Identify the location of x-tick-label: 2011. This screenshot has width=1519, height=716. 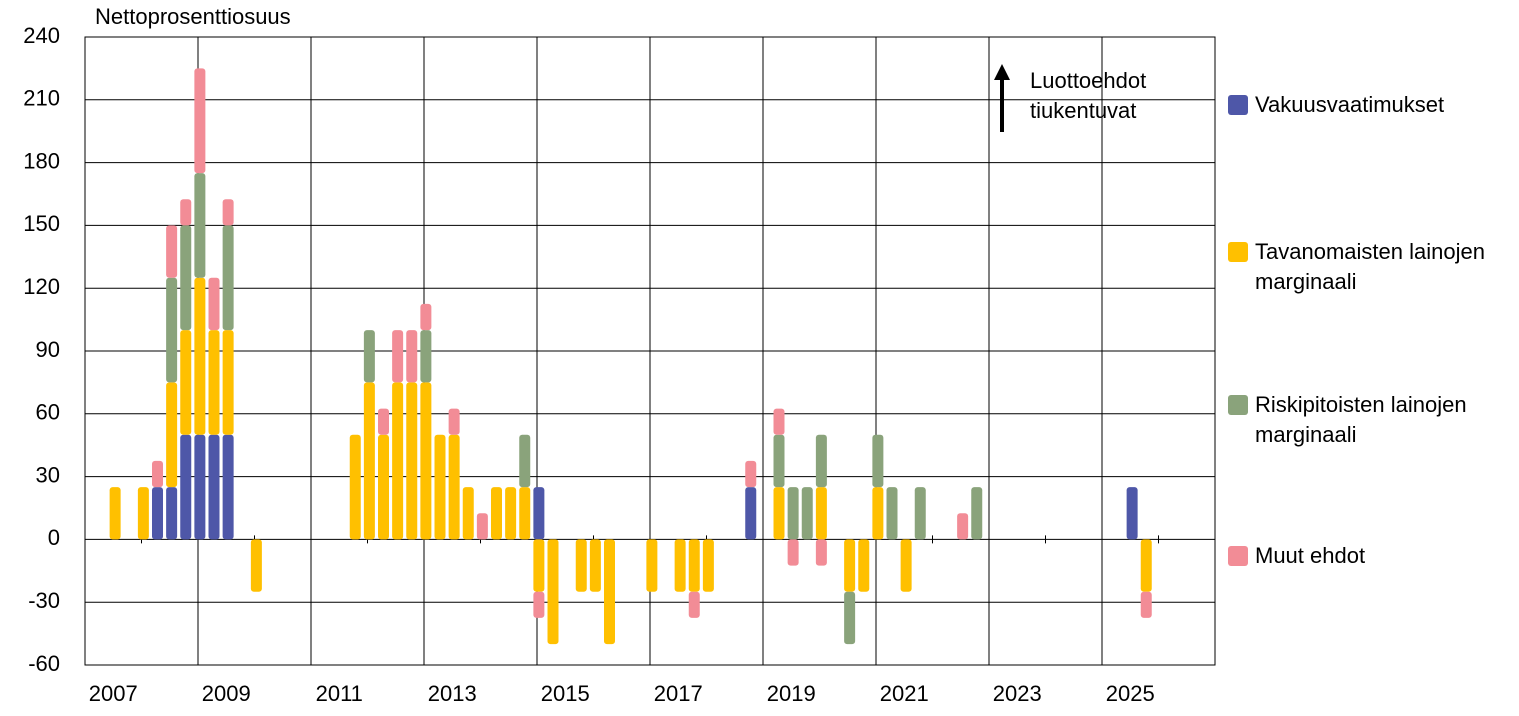
(339, 693).